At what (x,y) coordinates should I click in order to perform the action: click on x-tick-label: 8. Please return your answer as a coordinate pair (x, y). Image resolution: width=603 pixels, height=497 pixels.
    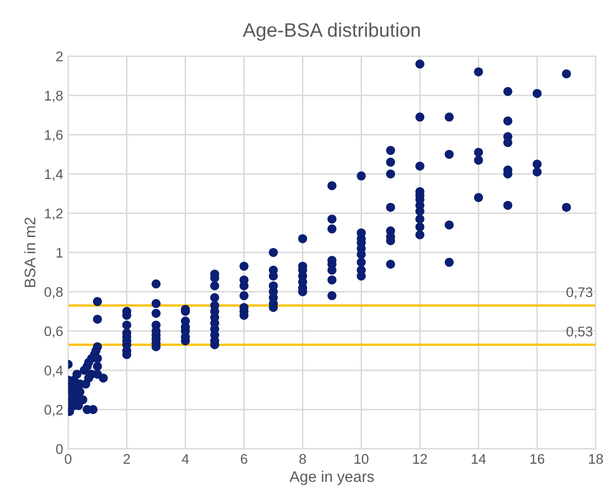
    Looking at the image, I should click on (302, 459).